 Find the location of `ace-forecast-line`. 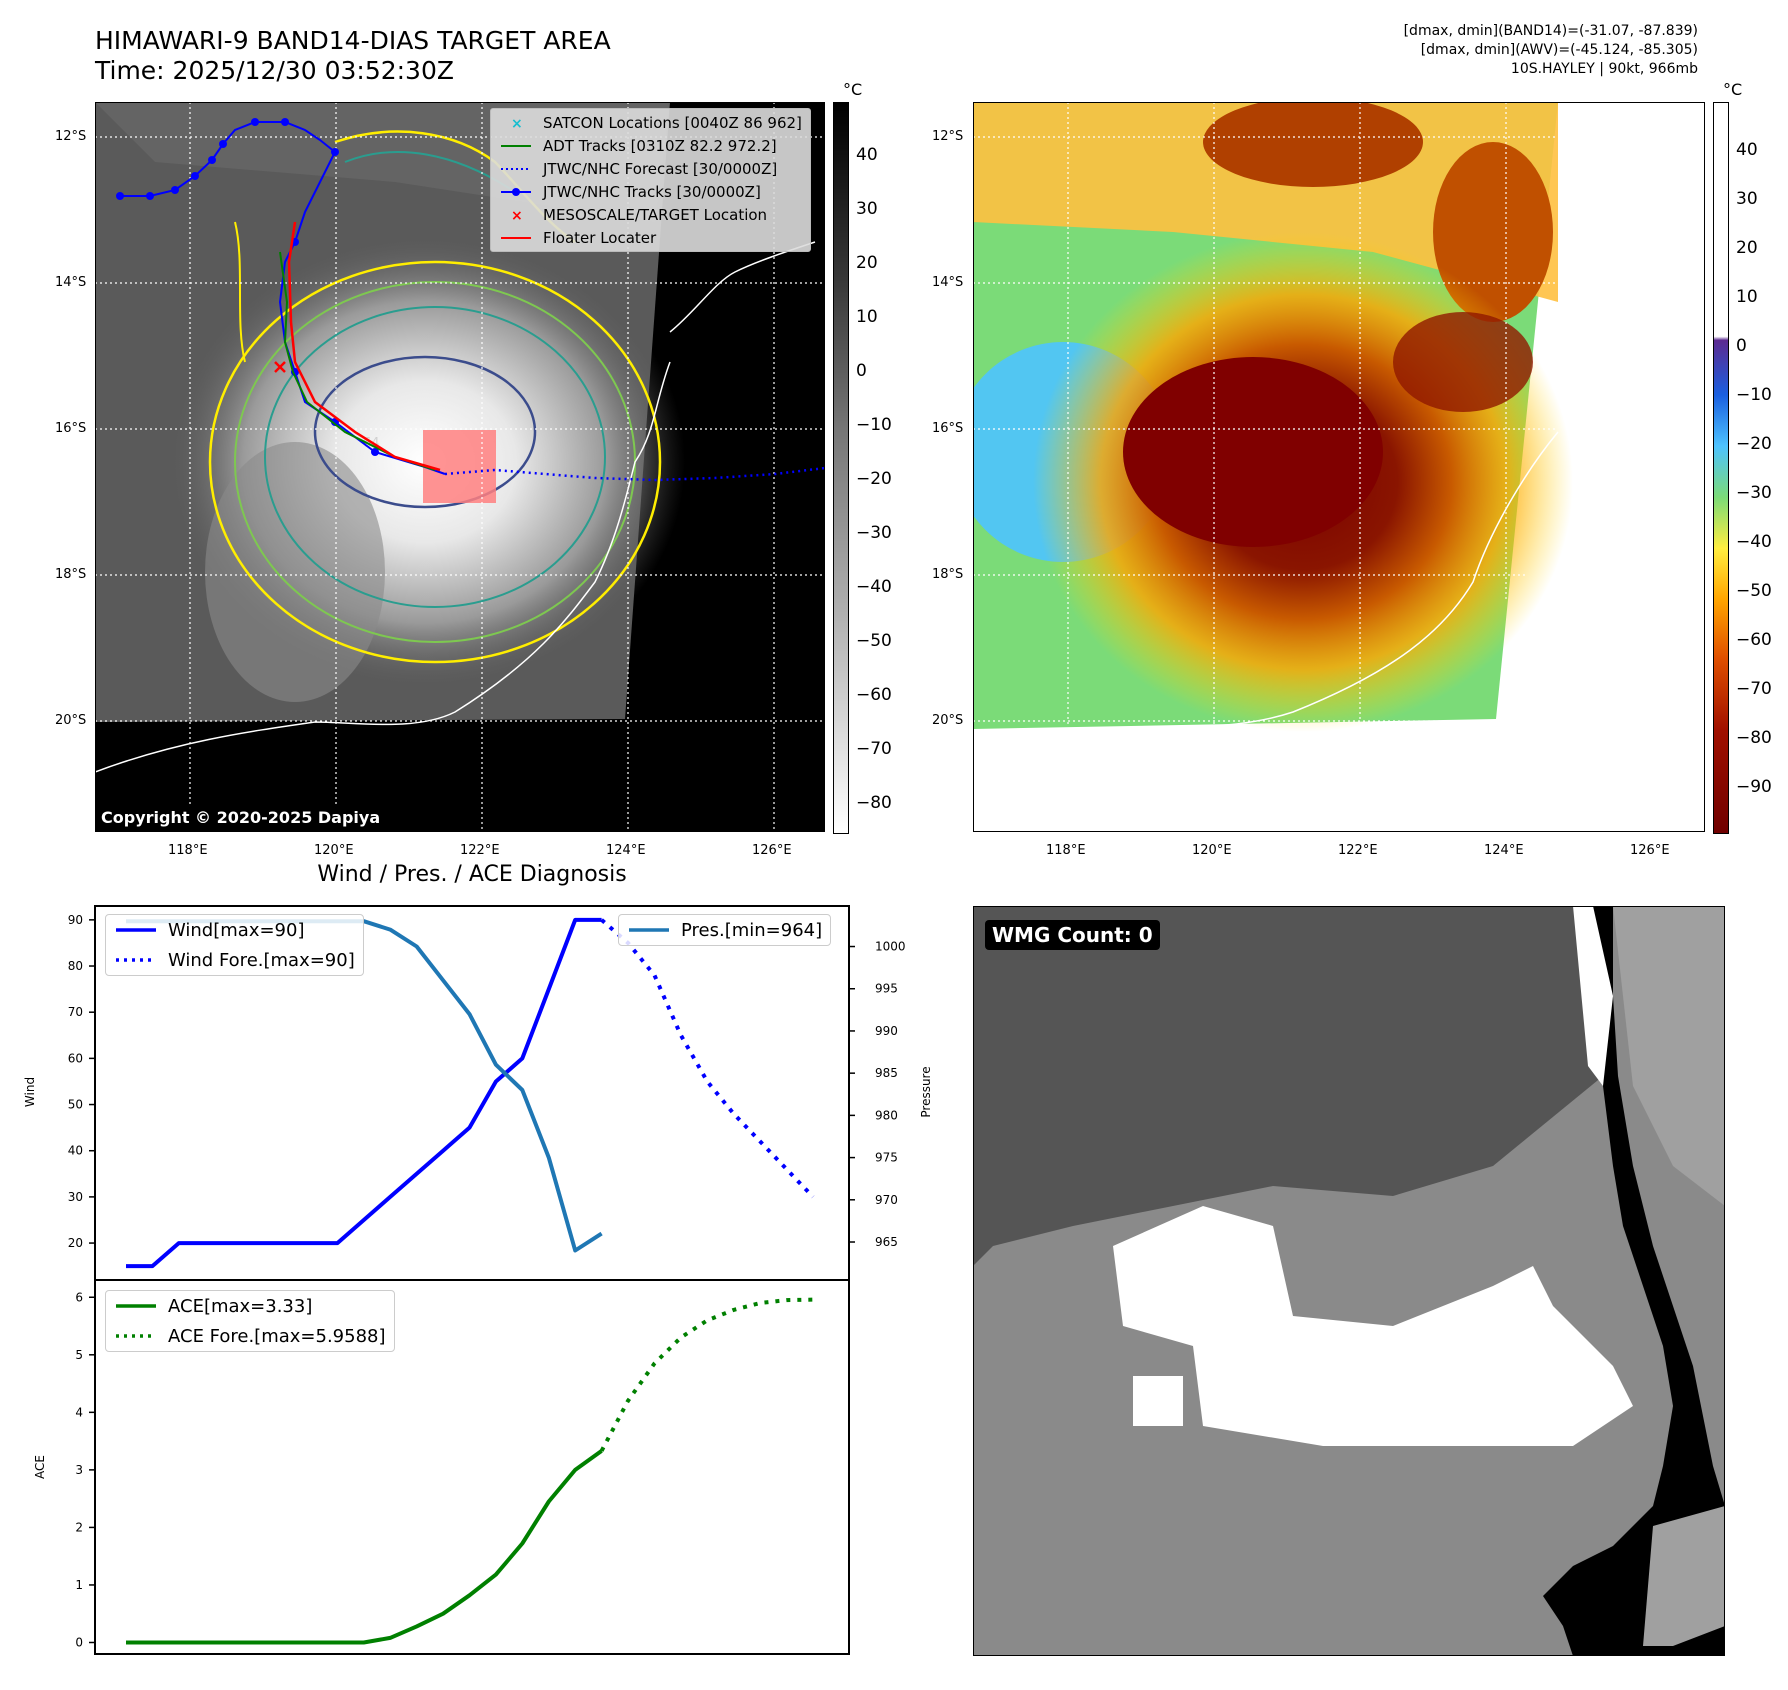

ace-forecast-line is located at coordinates (706, 1374).